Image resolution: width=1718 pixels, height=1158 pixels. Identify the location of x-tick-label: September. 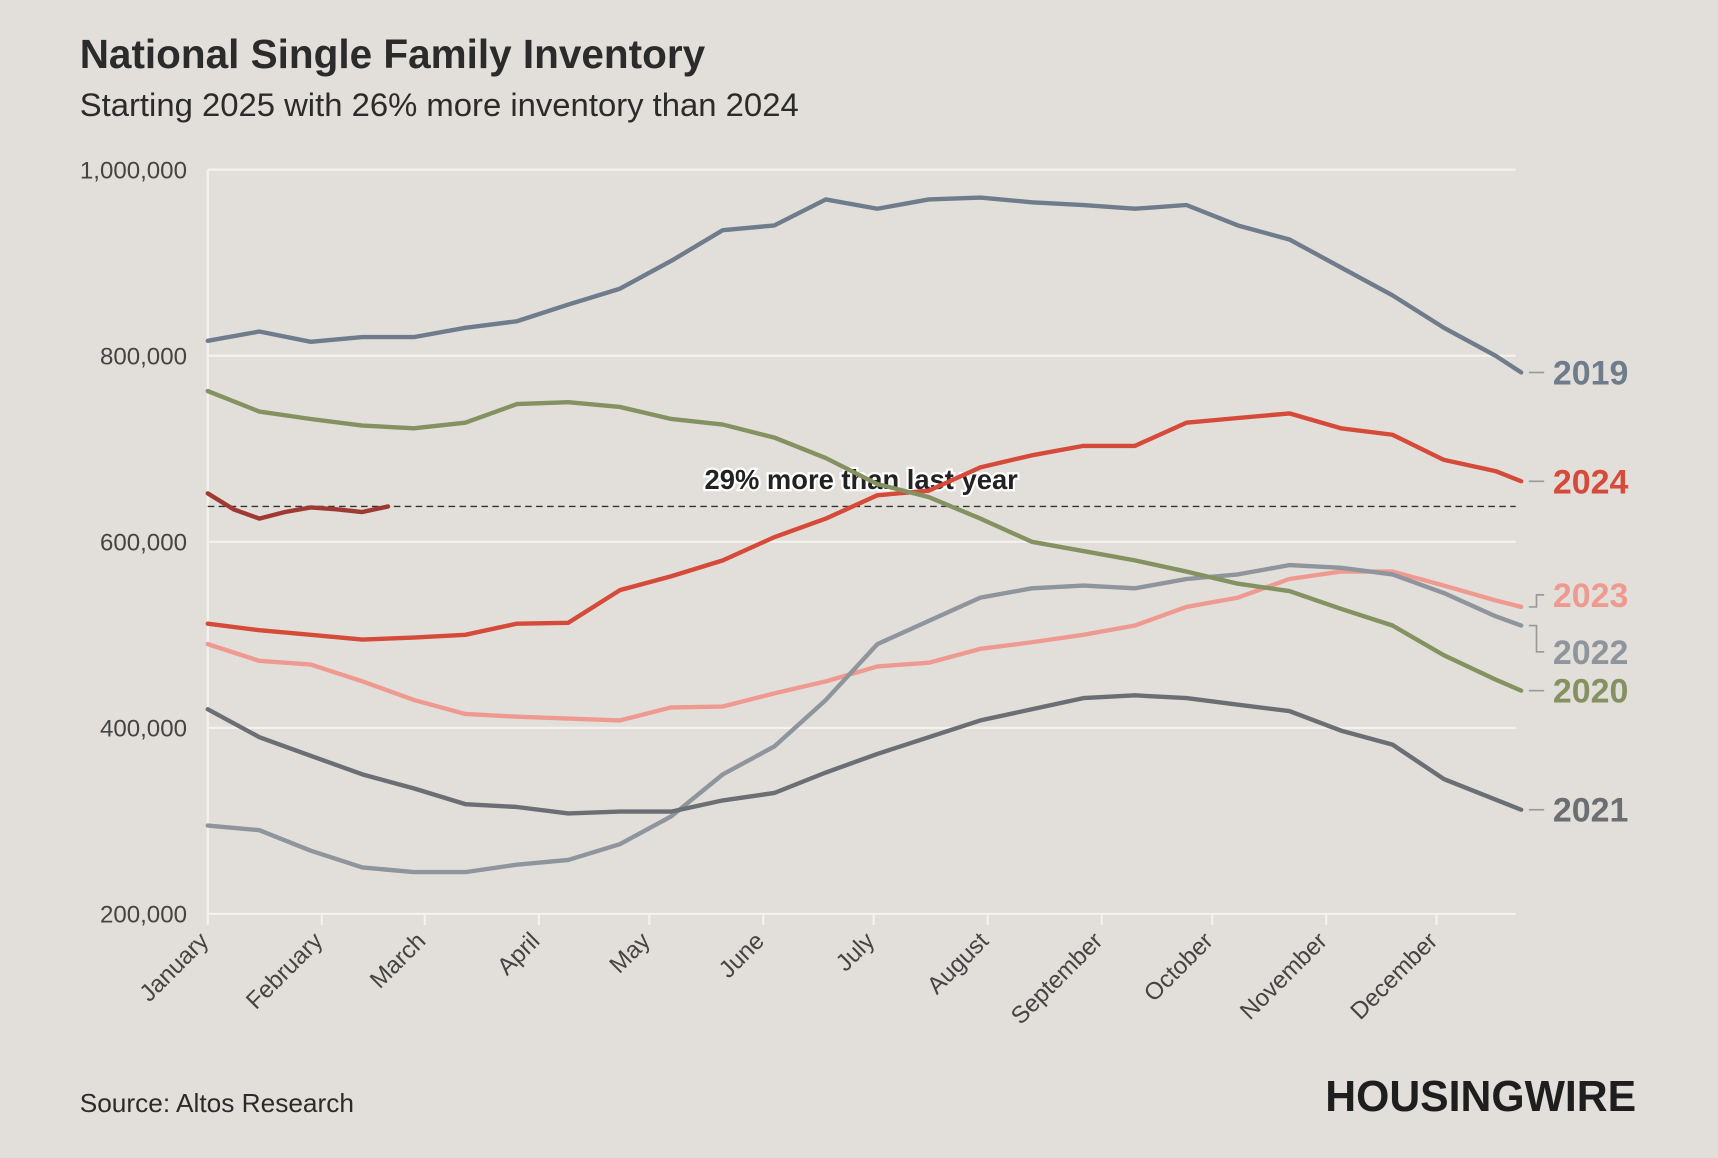
(1057, 979).